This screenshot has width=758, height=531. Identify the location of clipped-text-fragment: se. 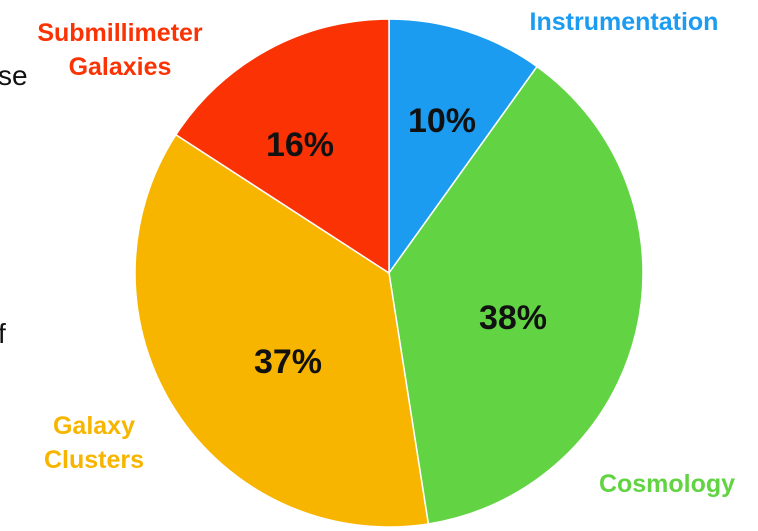
(14, 75).